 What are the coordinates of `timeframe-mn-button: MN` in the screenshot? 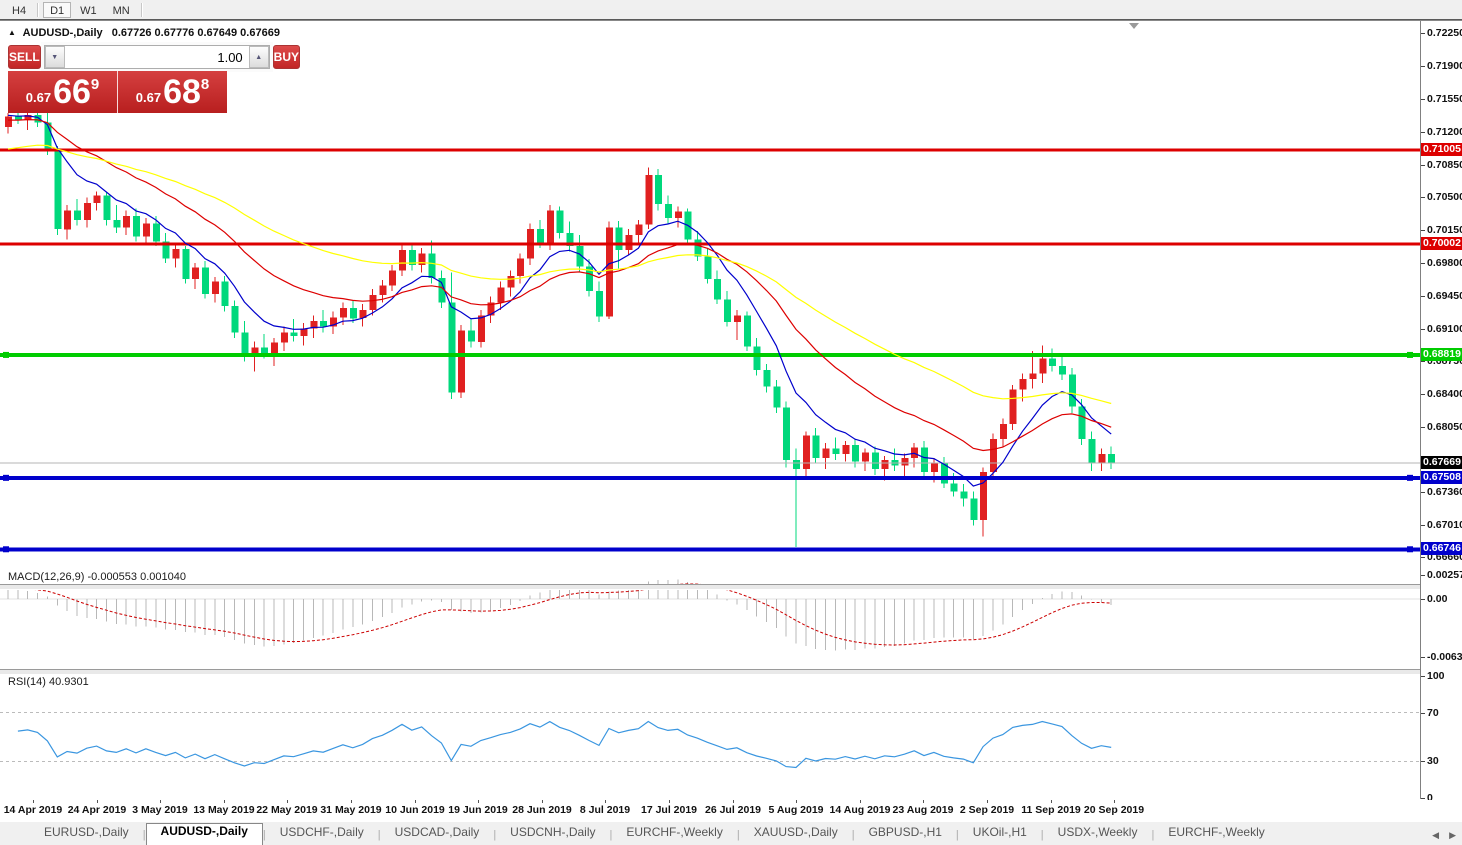 It's located at (121, 10).